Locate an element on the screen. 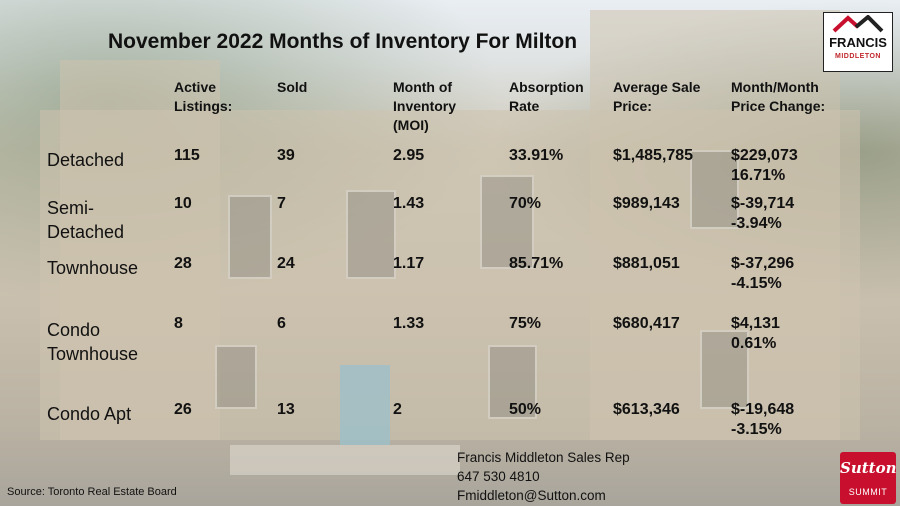 The width and height of the screenshot is (900, 506). header-active-listings: Active Listings: is located at coordinates (203, 96).